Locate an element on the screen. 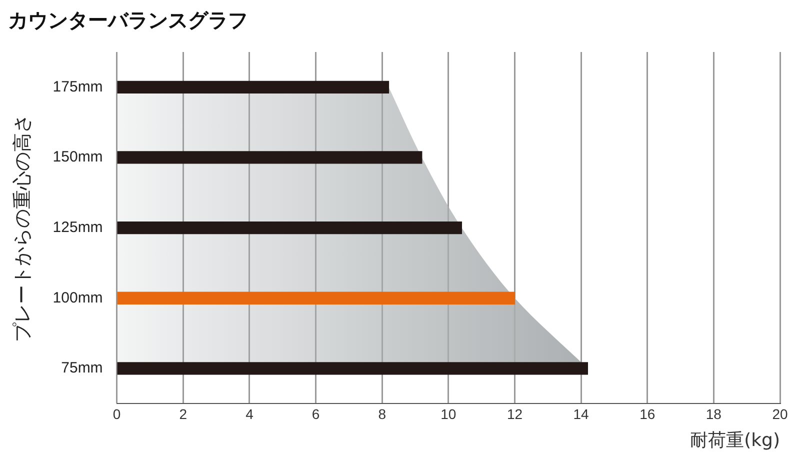 This screenshot has height=464, width=810. x-tick-label: 14 is located at coordinates (581, 414).